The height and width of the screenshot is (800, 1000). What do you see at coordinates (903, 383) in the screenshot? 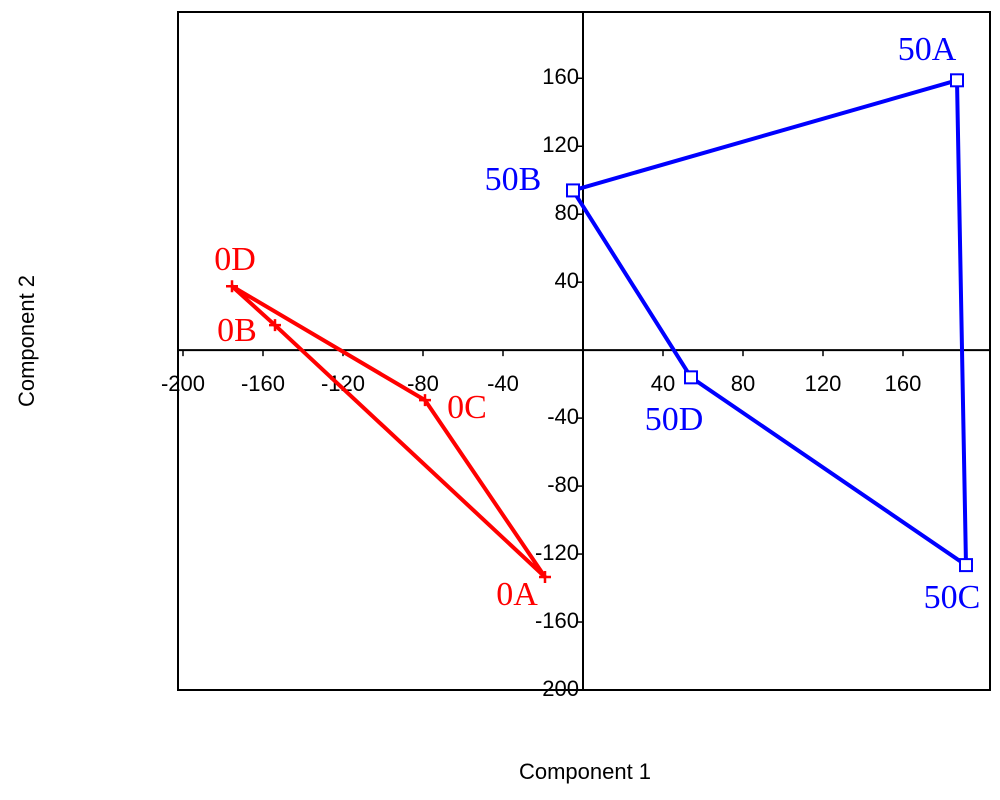
I see `x-tick-label: 160` at bounding box center [903, 383].